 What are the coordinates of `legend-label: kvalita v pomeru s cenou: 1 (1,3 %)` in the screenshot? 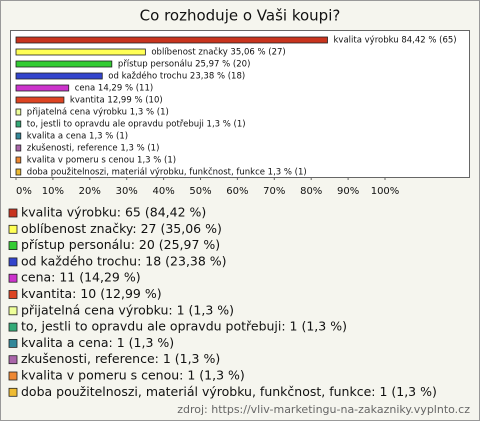 It's located at (133, 375).